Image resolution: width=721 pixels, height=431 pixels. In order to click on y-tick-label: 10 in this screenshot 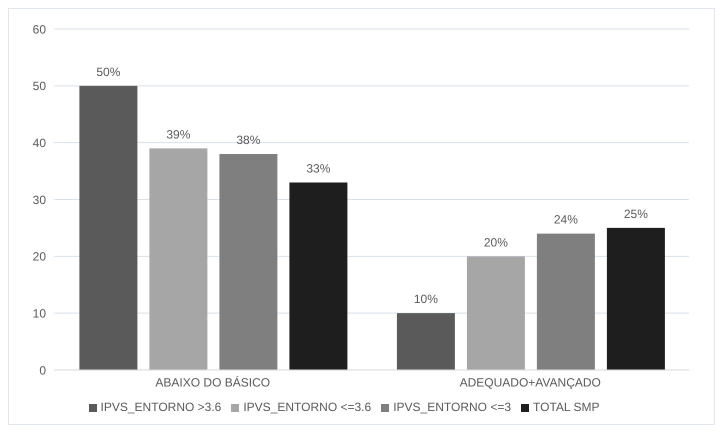, I will do `click(39, 313)`.